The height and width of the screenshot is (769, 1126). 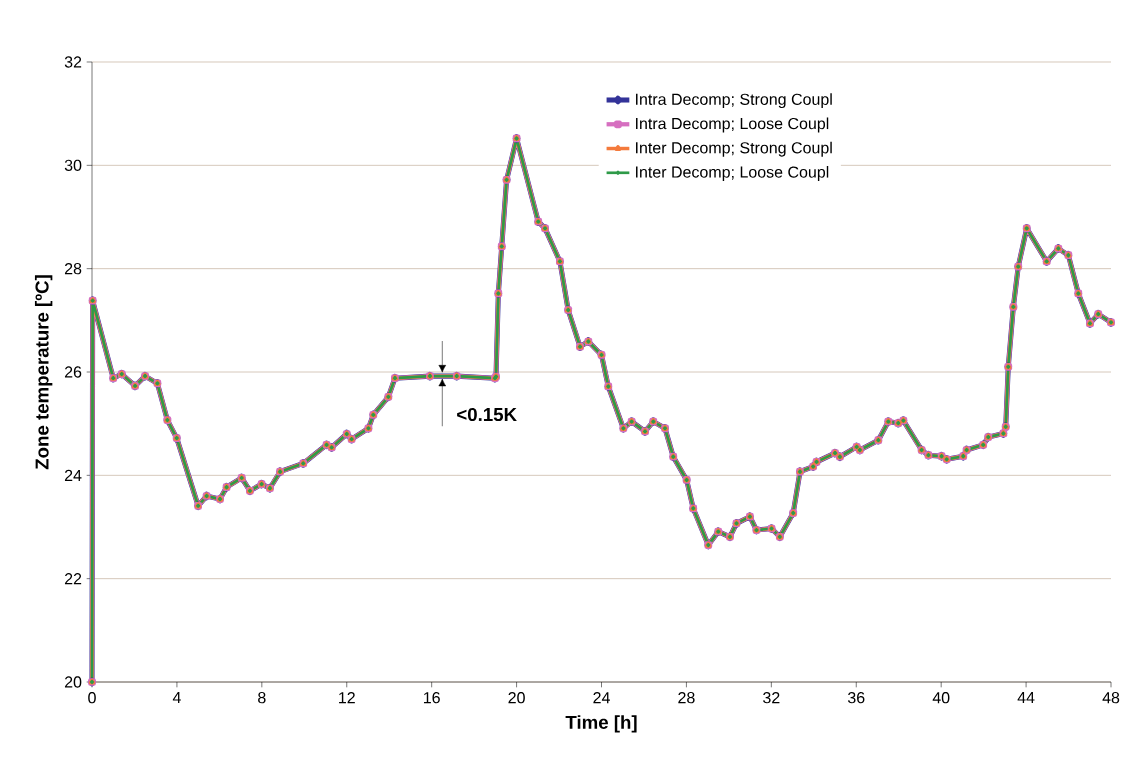 What do you see at coordinates (732, 125) in the screenshot?
I see `legend-label: Intra Decomp; Loose Coupl` at bounding box center [732, 125].